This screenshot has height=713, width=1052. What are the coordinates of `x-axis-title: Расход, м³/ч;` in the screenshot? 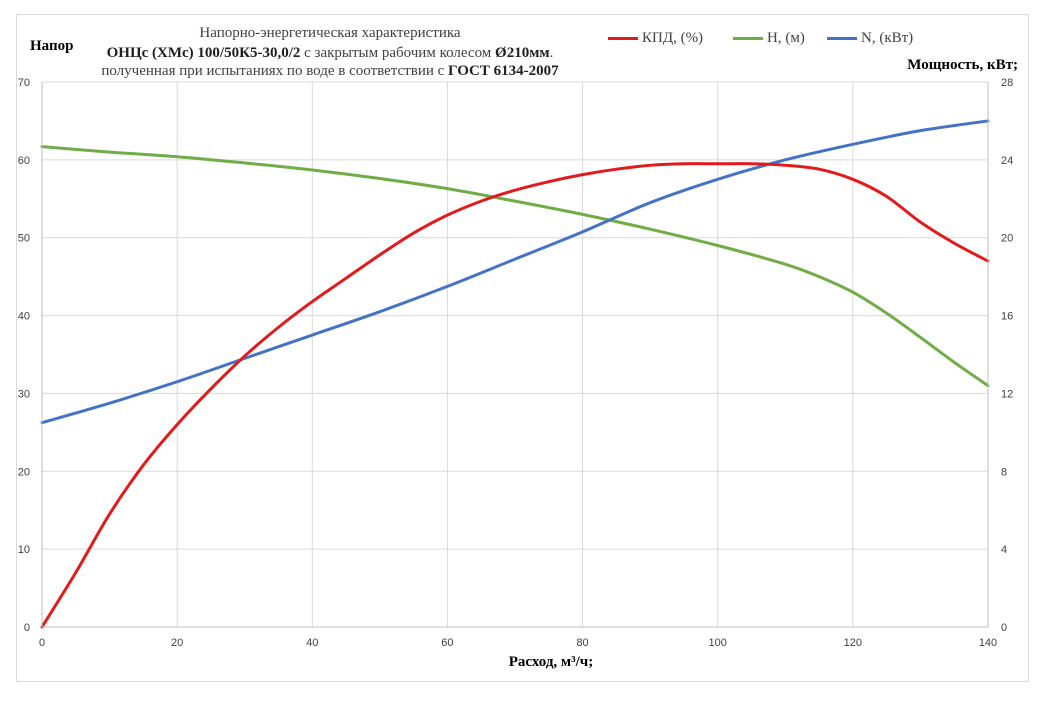 It's located at (551, 662).